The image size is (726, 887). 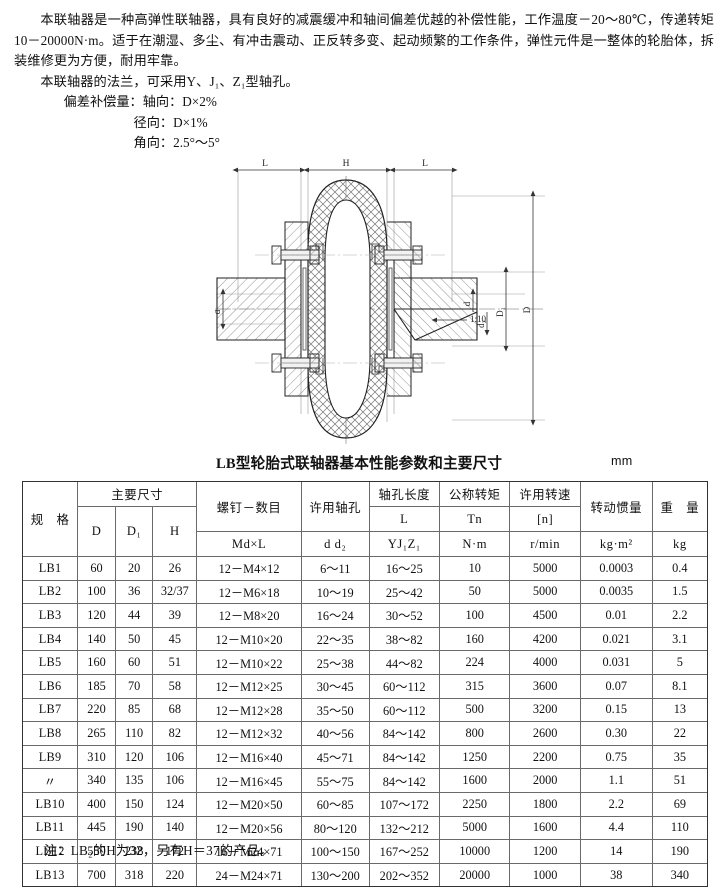 What do you see at coordinates (175, 733) in the screenshot?
I see `cell-H: 82` at bounding box center [175, 733].